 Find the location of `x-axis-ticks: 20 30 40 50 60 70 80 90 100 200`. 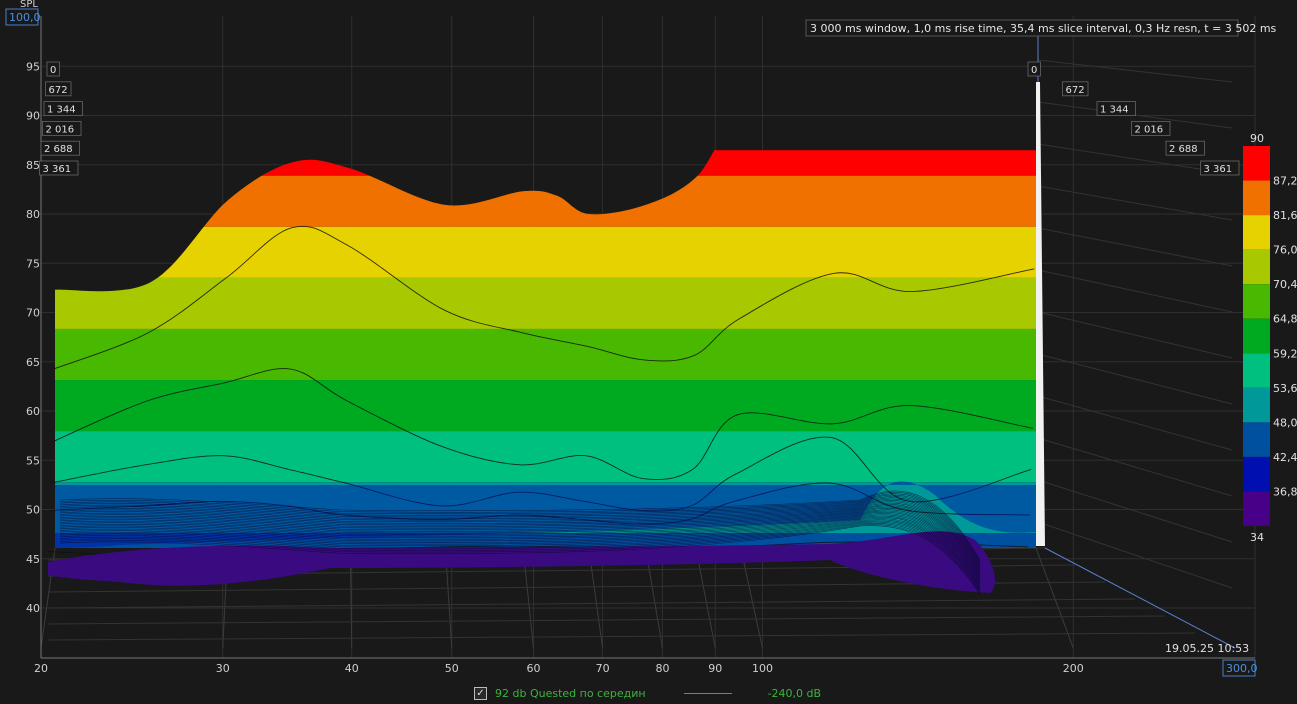

x-axis-ticks: 20 30 40 50 60 70 80 90 100 200 is located at coordinates (559, 668).